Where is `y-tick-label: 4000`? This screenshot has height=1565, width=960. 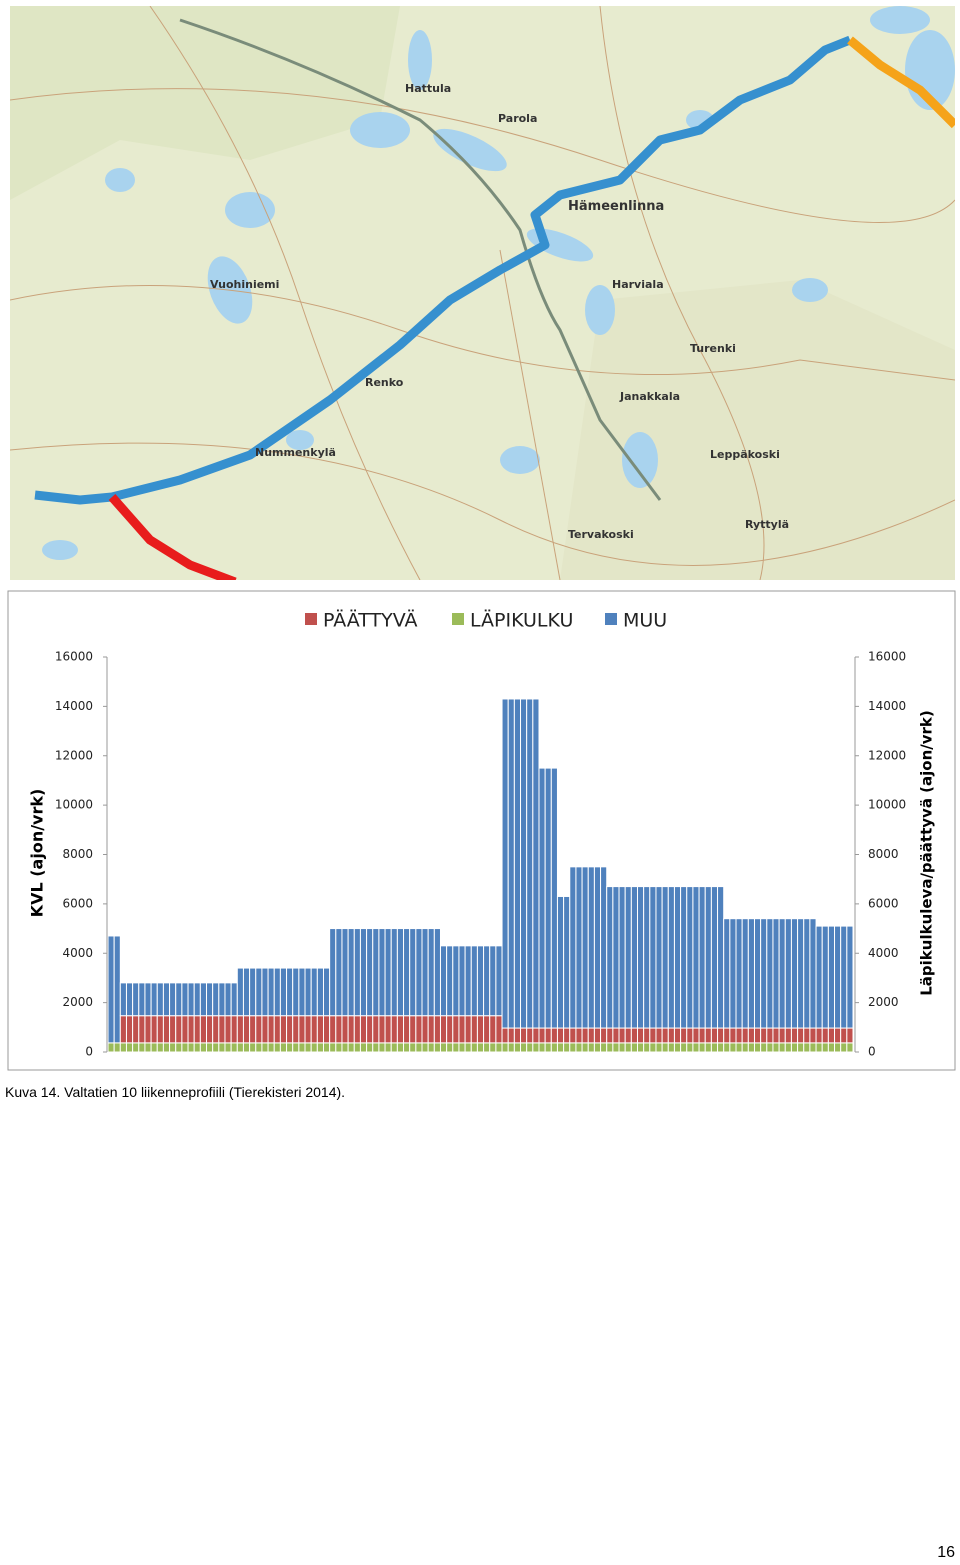 y-tick-label: 4000 is located at coordinates (77, 953).